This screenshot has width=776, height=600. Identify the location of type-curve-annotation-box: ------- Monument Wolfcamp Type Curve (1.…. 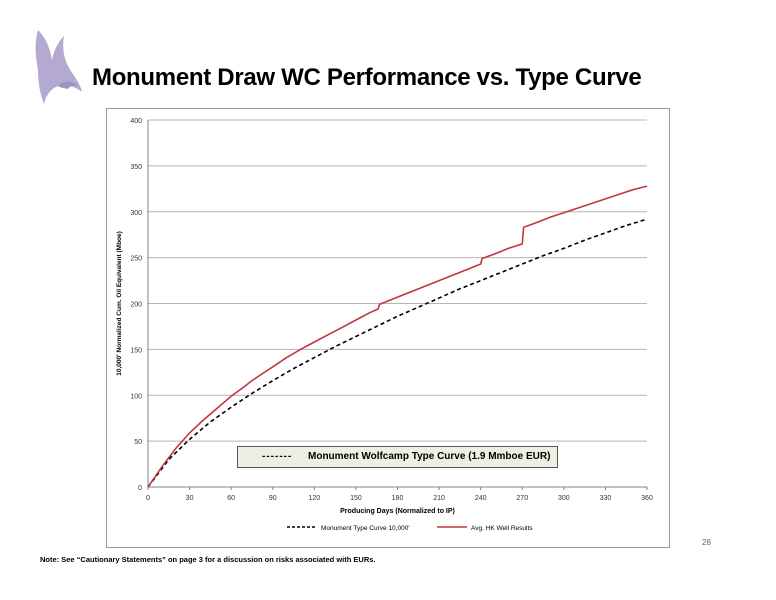
(397, 457).